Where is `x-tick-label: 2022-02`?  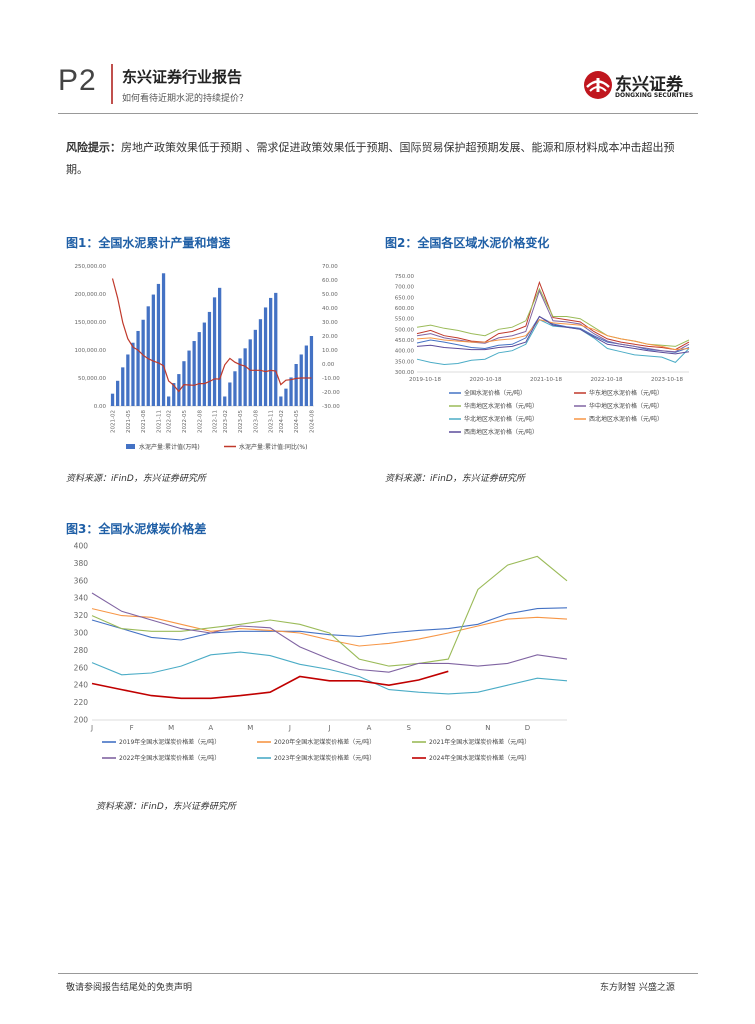 x-tick-label: 2022-02 is located at coordinates (170, 421).